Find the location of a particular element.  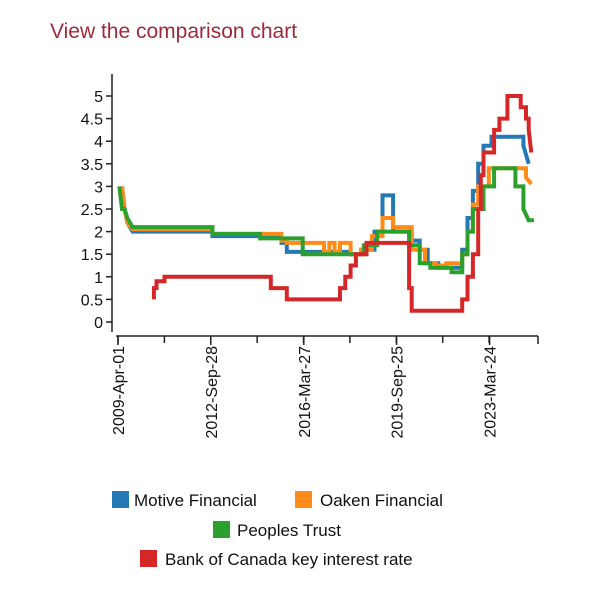

x-tick-label: 2023-Mar-24 is located at coordinates (491, 392).